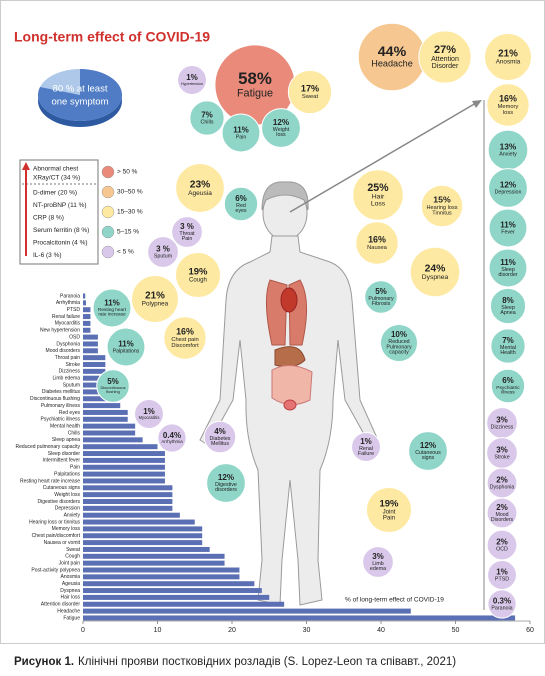 This screenshot has width=545, height=676. I want to click on bubble-value: 3 %, so click(187, 226).